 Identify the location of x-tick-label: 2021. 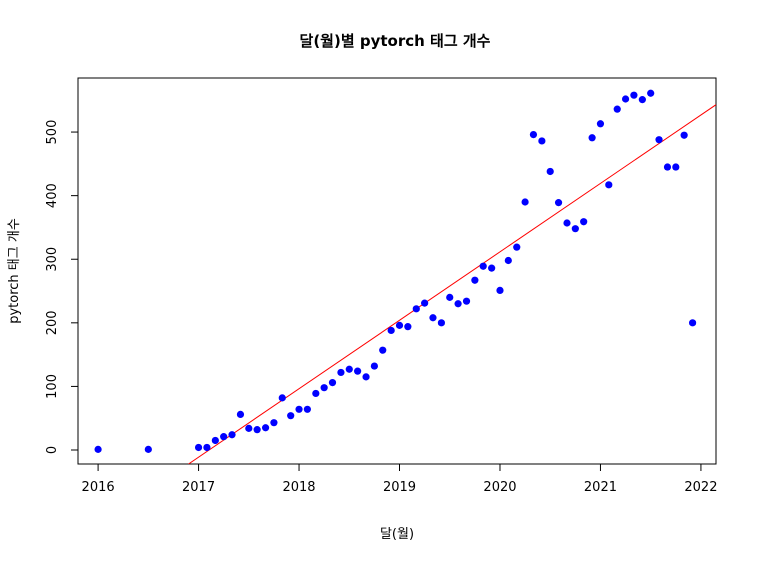
(600, 487).